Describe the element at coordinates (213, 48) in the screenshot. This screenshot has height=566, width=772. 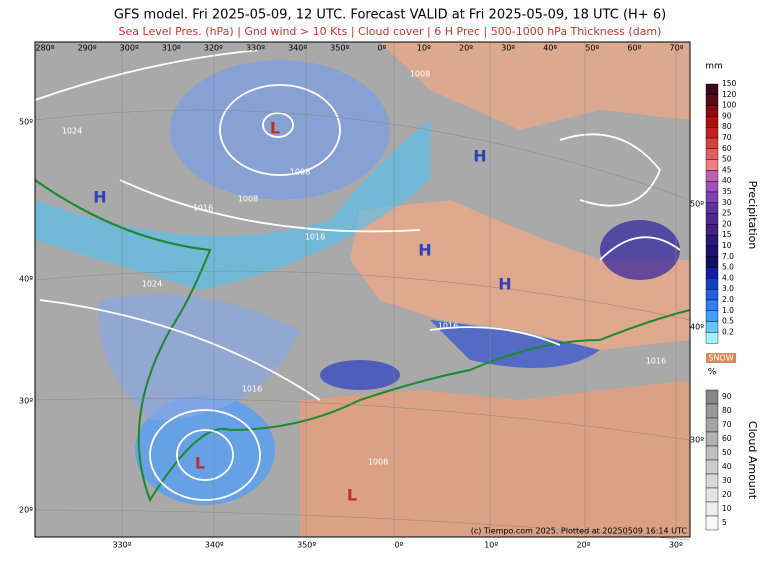
I see `lon-label: 320º` at that location.